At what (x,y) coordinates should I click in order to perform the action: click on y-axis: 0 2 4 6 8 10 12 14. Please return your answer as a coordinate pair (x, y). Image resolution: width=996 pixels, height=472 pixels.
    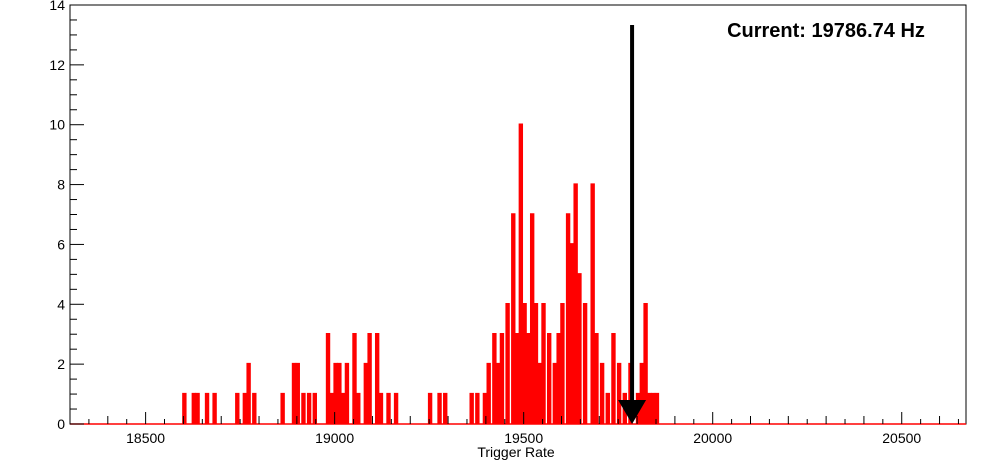
    Looking at the image, I should click on (66, 216).